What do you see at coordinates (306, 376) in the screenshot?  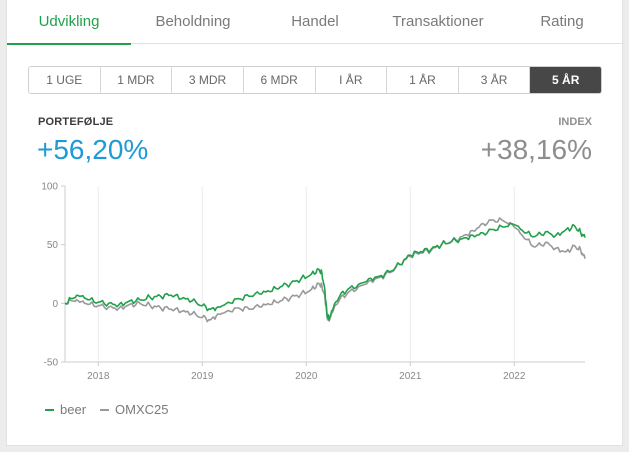 I see `x-tick-label: 2020` at bounding box center [306, 376].